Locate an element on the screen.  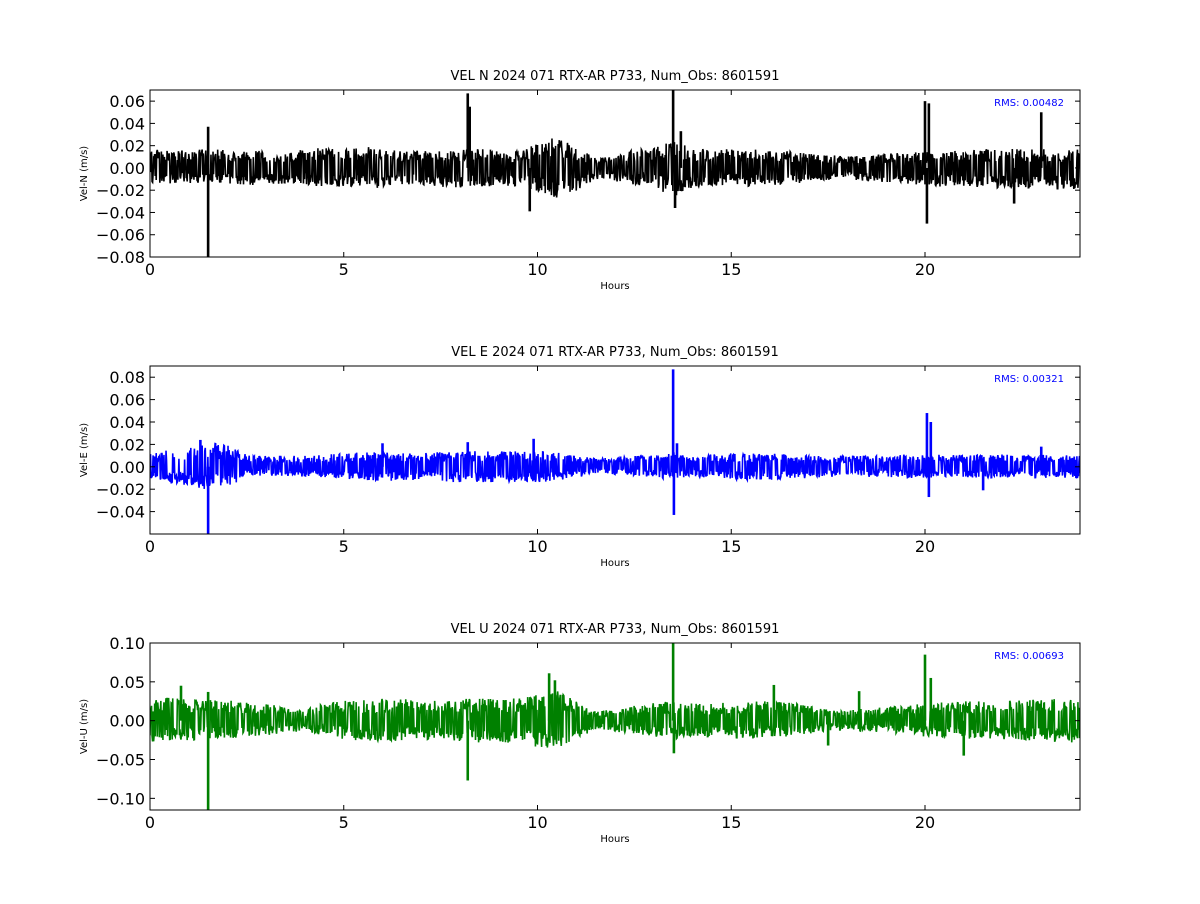
y-tick-label: 0.05 is located at coordinates (127, 682).